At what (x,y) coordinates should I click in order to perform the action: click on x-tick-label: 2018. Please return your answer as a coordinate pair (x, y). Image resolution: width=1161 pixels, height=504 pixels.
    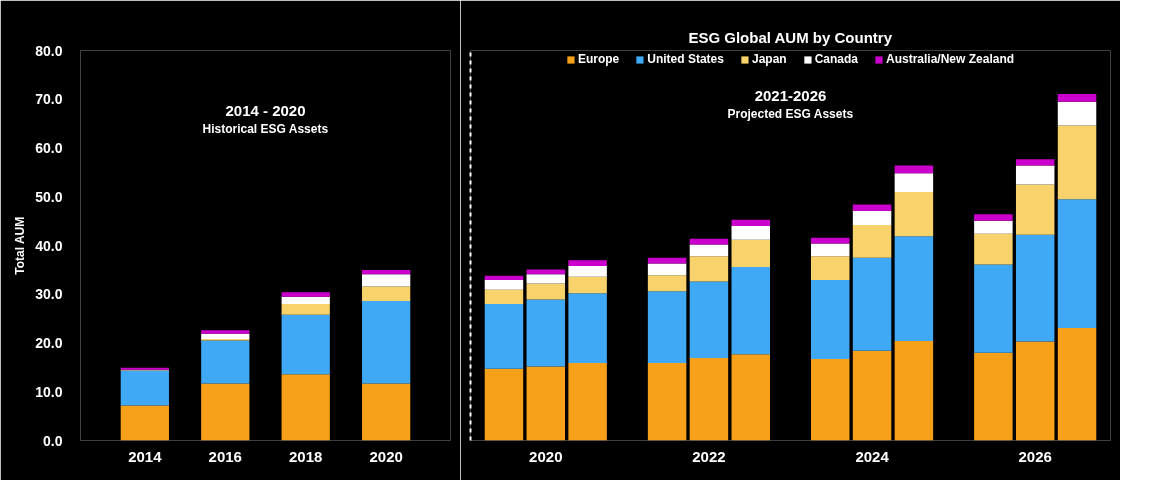
    Looking at the image, I should click on (306, 456).